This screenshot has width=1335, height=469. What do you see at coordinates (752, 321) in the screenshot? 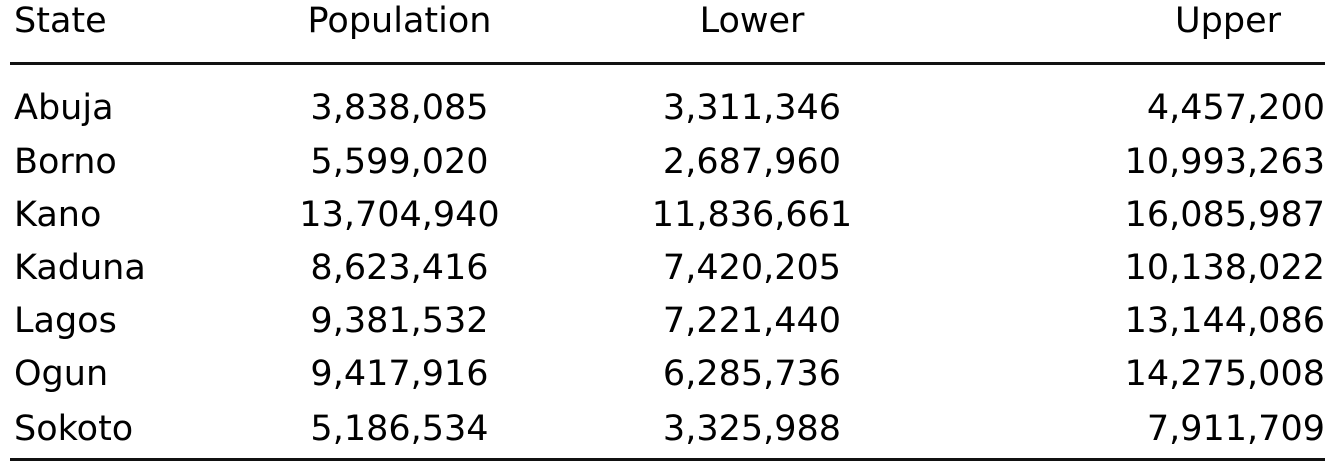
I see `cell-lower: 7,221,440` at bounding box center [752, 321].